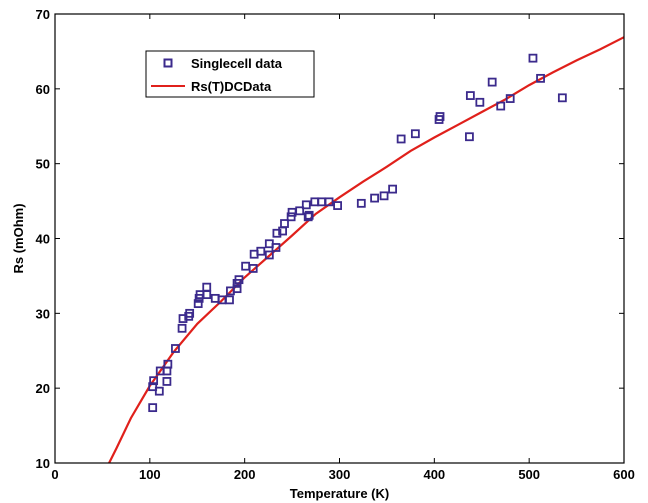 The image size is (648, 503). Describe the element at coordinates (529, 474) in the screenshot. I see `x-tick-label: 500` at that location.